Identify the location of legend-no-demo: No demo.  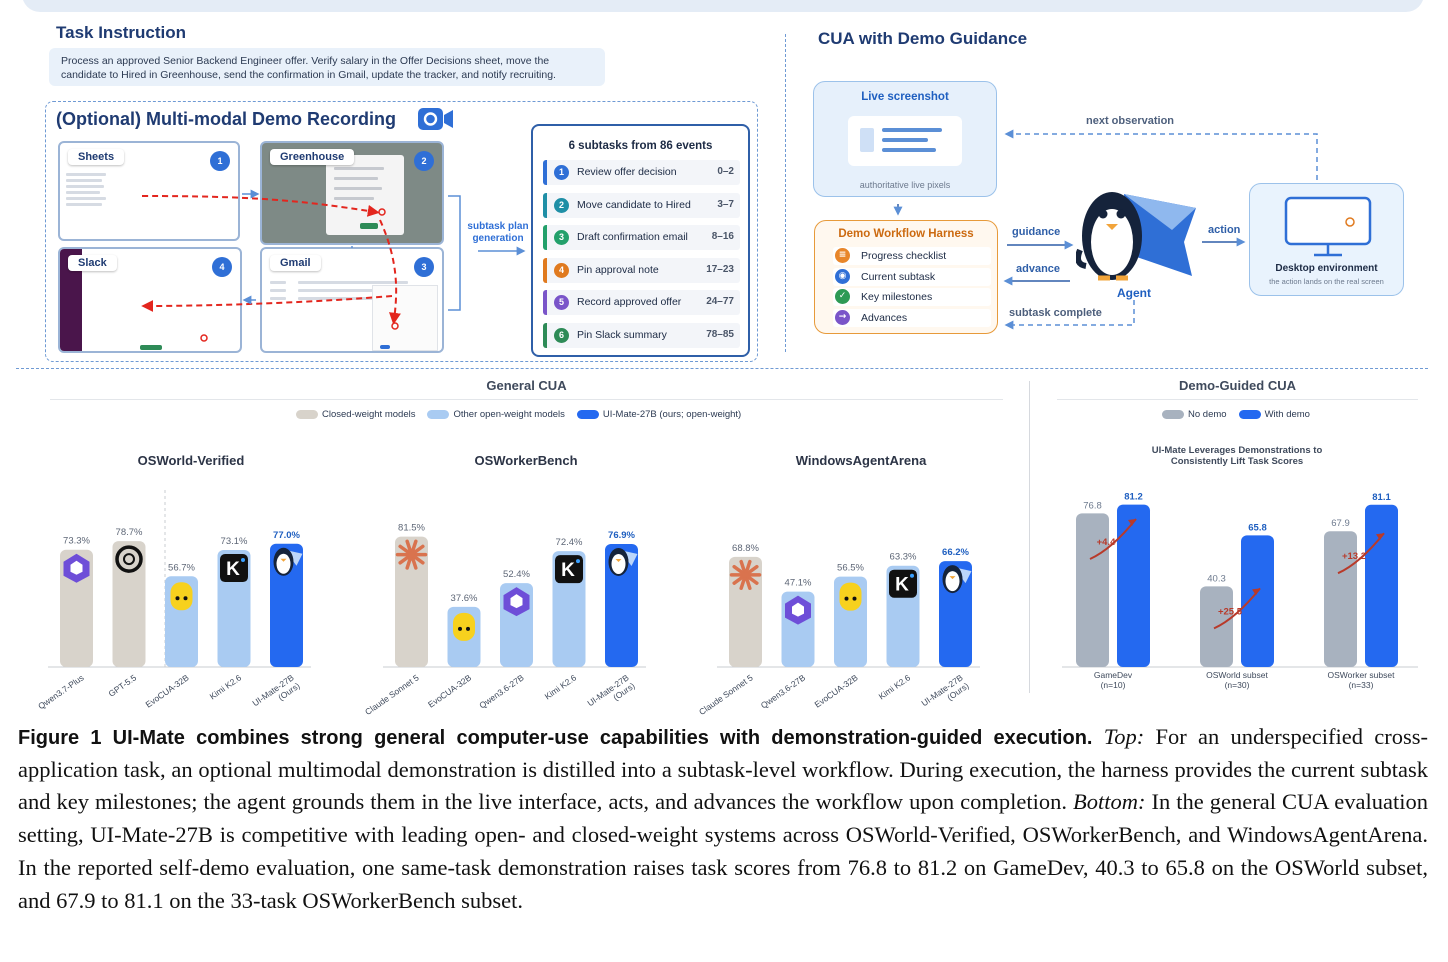
(1194, 414).